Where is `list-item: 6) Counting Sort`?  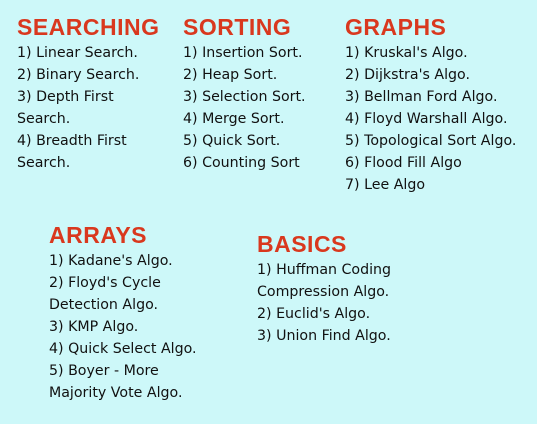 list-item: 6) Counting Sort is located at coordinates (241, 163).